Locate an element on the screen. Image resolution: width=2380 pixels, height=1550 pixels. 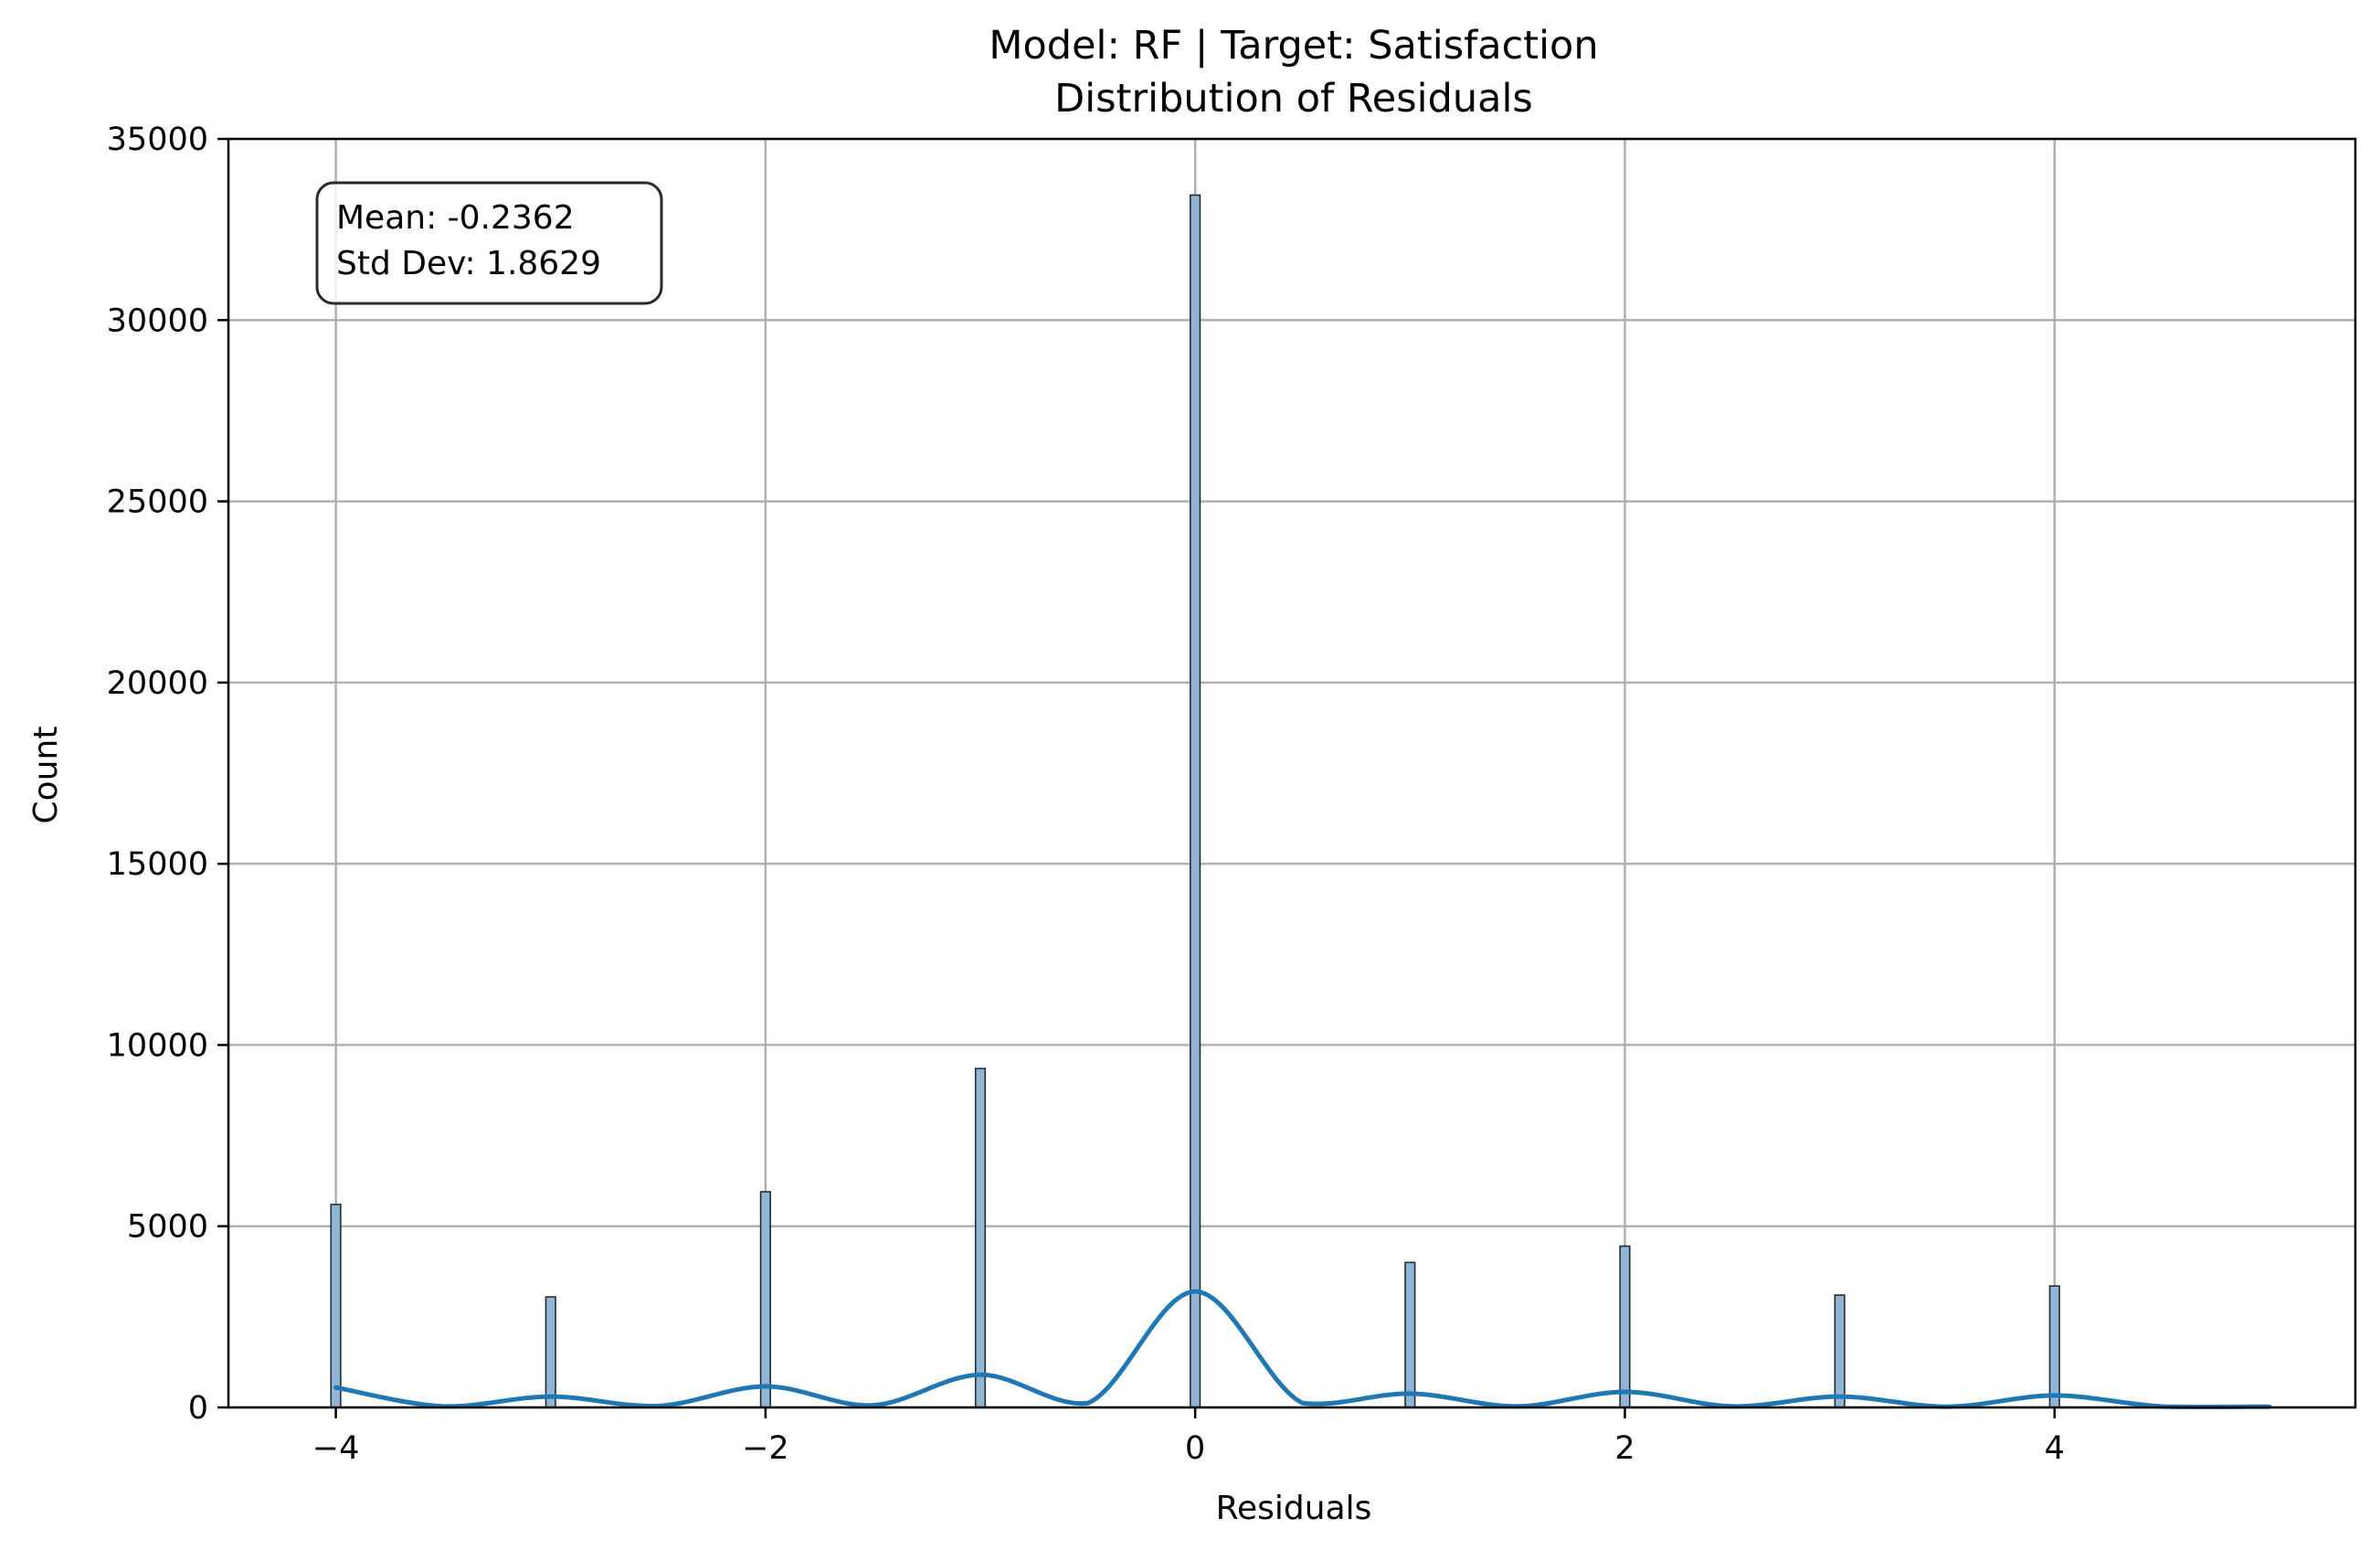
y-tick-label: 15000 is located at coordinates (158, 864).